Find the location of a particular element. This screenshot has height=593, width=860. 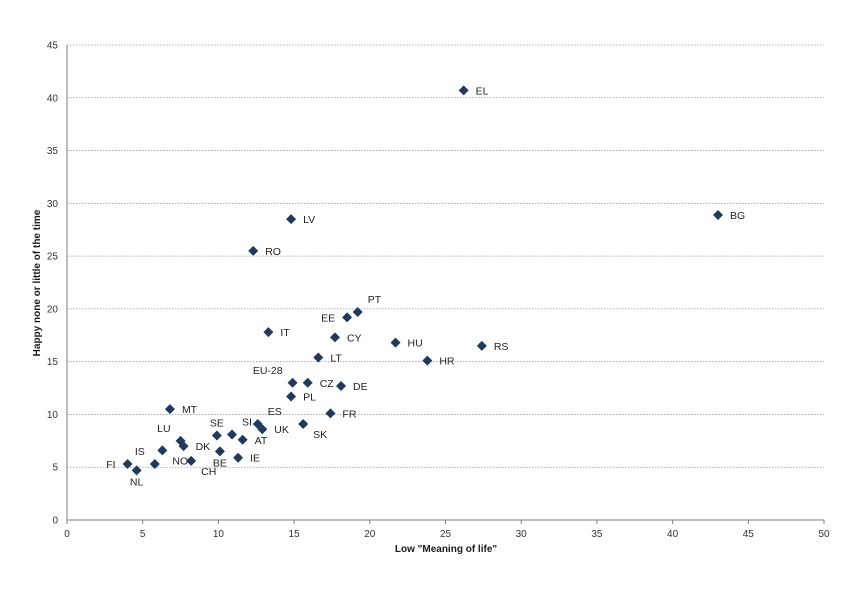

y-tick-label: 0 is located at coordinates (55, 521).